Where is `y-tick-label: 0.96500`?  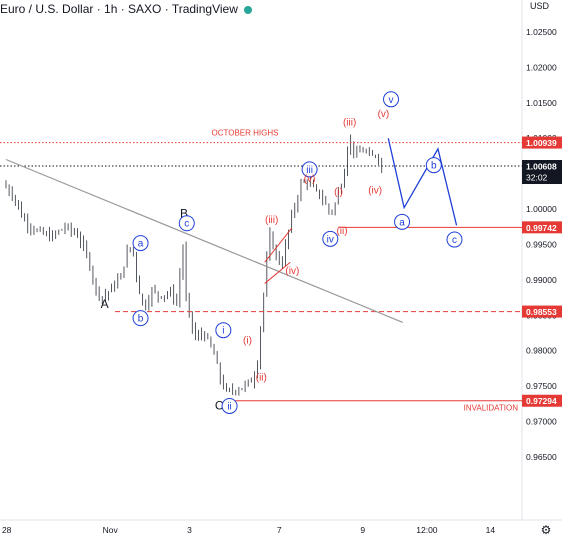
y-tick-label: 0.96500 is located at coordinates (541, 457).